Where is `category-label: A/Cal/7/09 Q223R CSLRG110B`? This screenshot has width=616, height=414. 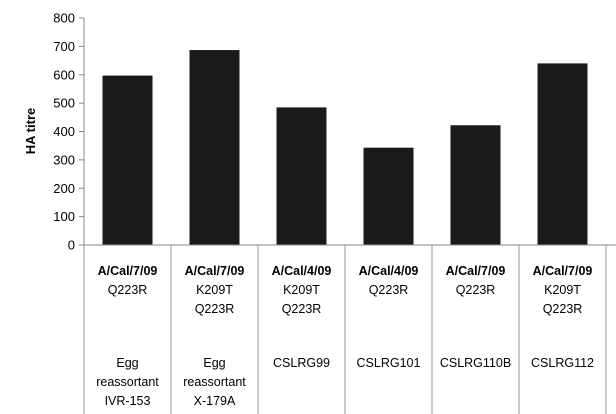 category-label: A/Cal/7/09 Q223R CSLRG110B is located at coordinates (476, 316).